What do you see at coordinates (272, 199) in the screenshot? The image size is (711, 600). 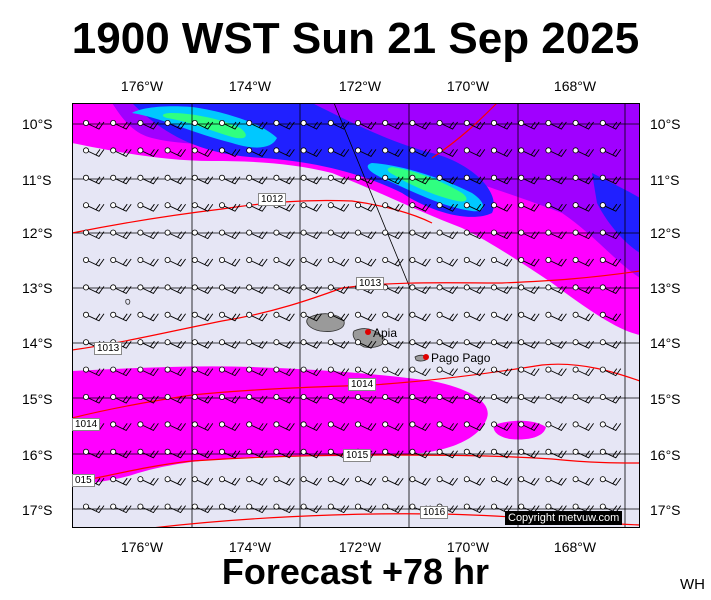 I see `isobar-label: 1012` at bounding box center [272, 199].